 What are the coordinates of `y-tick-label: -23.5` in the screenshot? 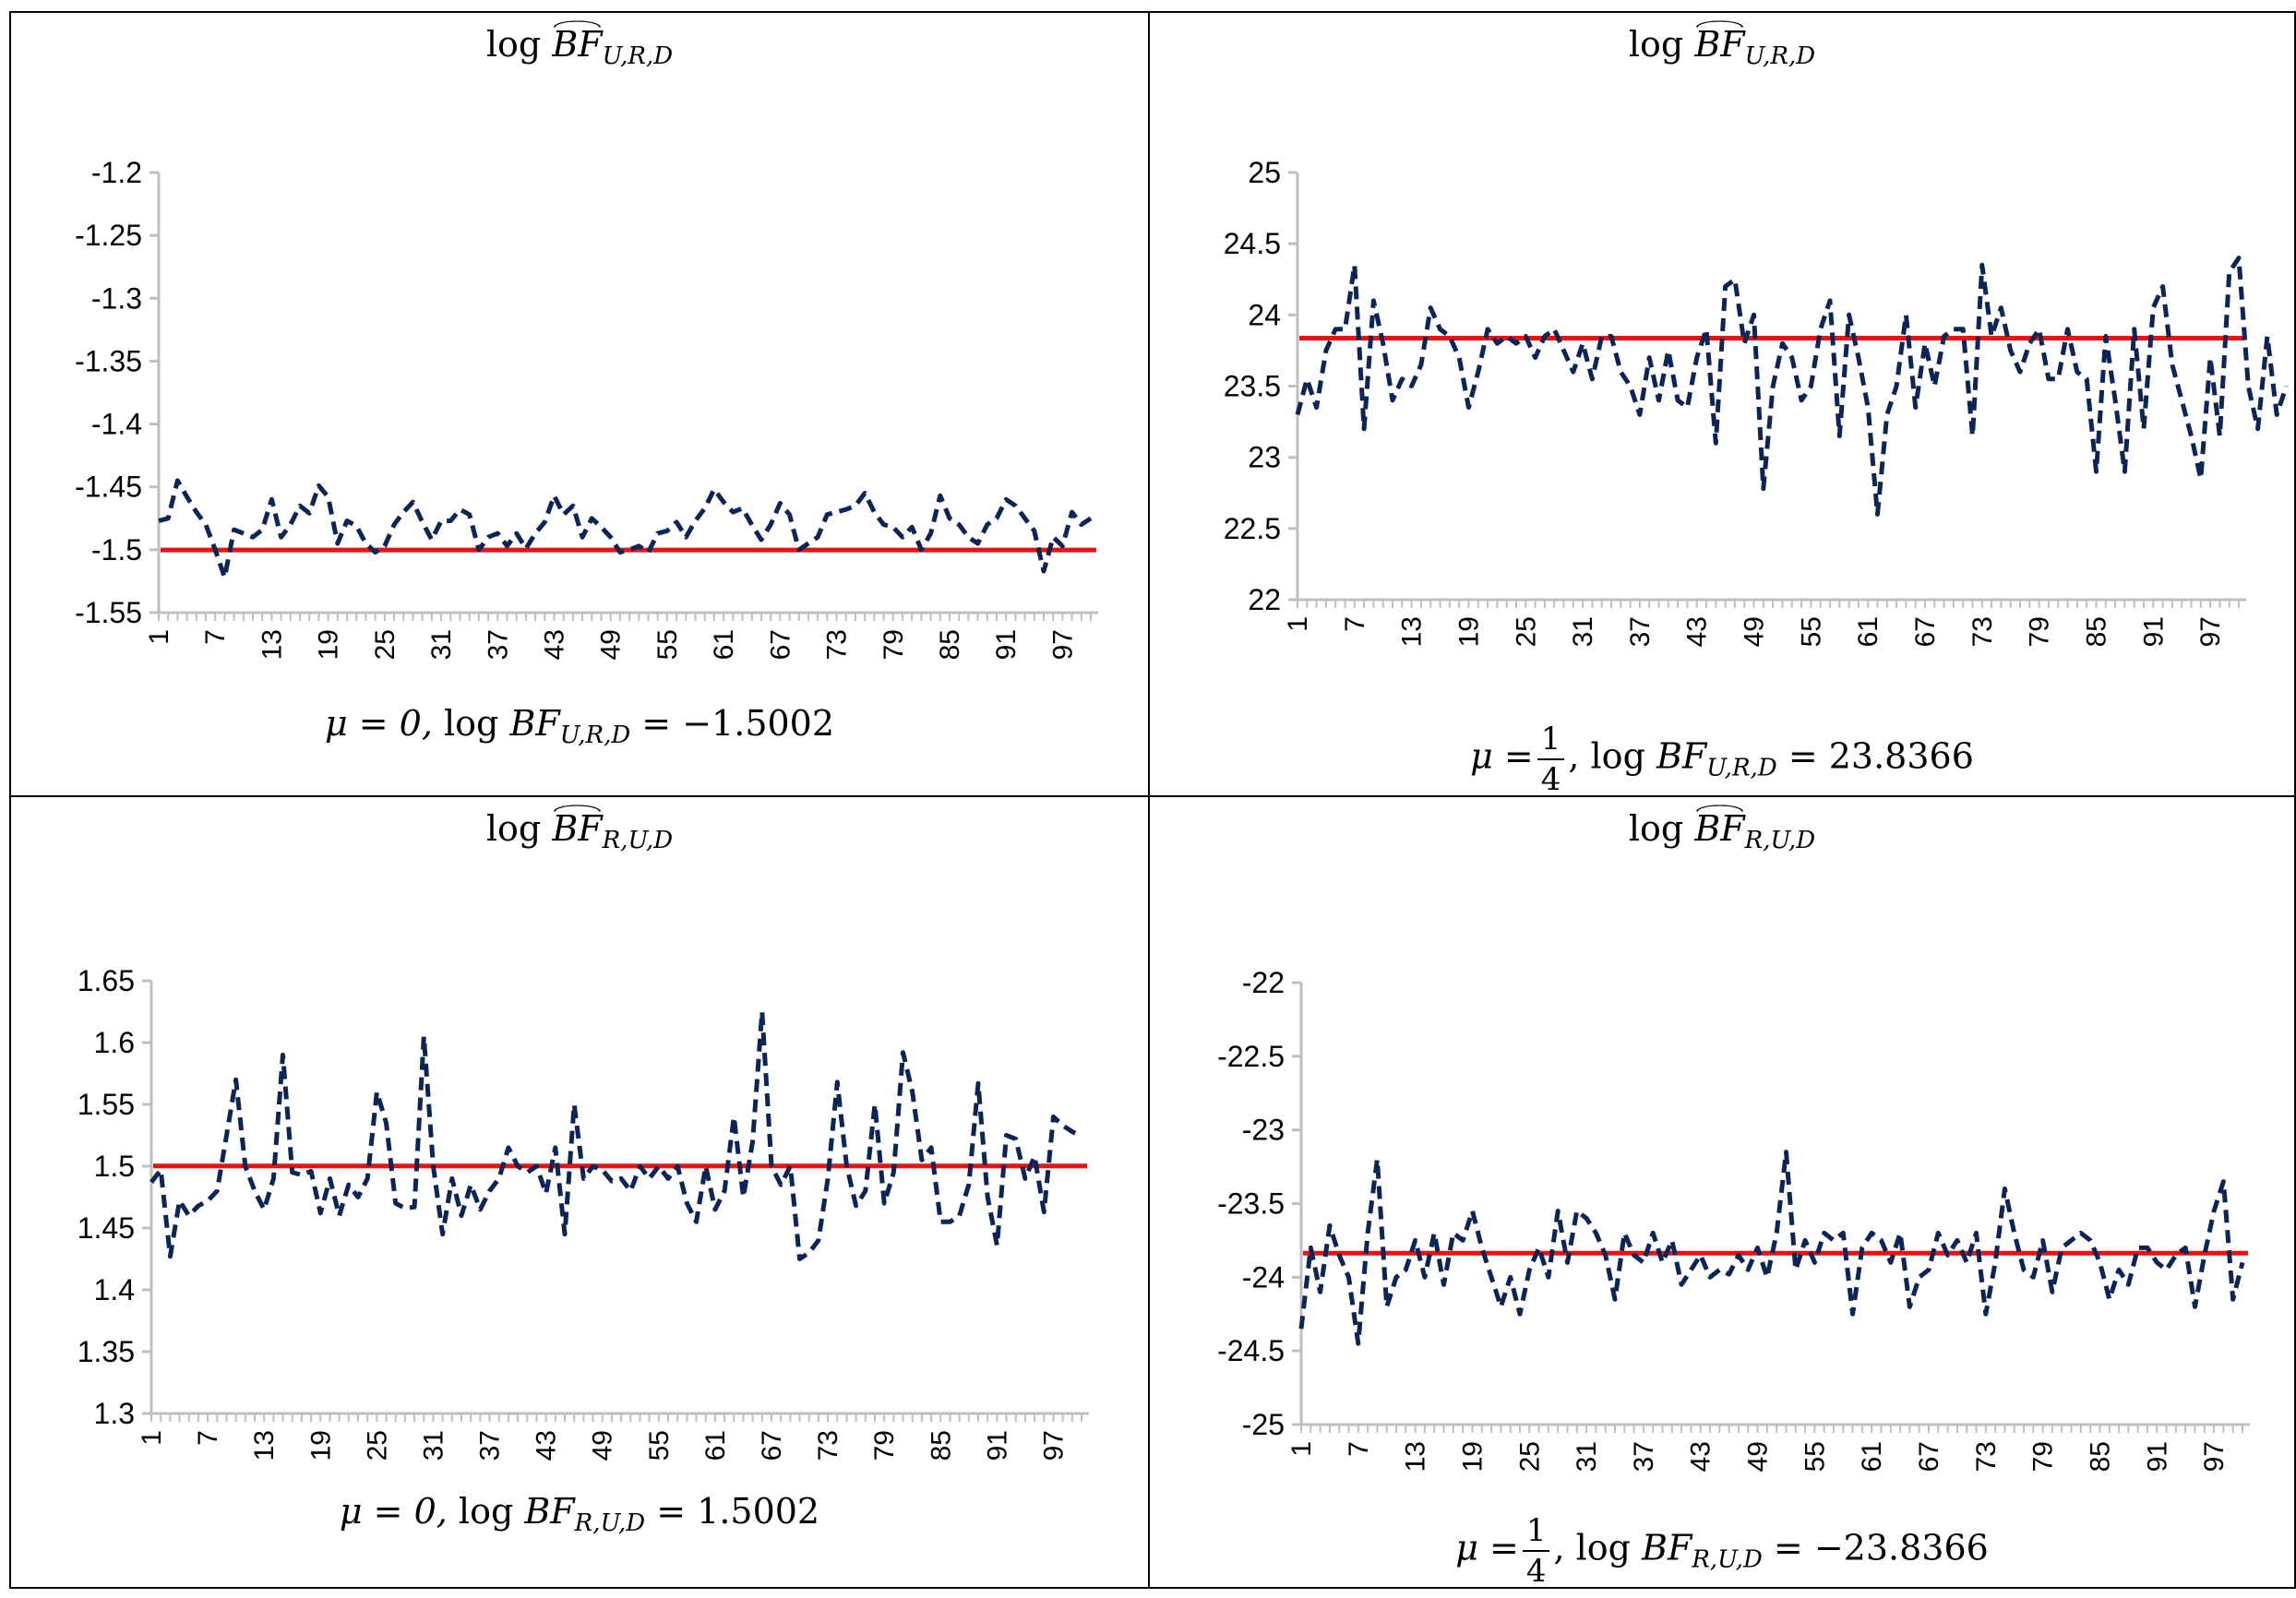 It's located at (1251, 1204).